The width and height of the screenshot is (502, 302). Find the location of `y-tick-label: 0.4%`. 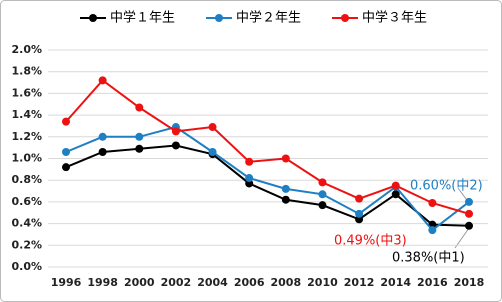

y-tick-label: 0.4% is located at coordinates (26, 223).